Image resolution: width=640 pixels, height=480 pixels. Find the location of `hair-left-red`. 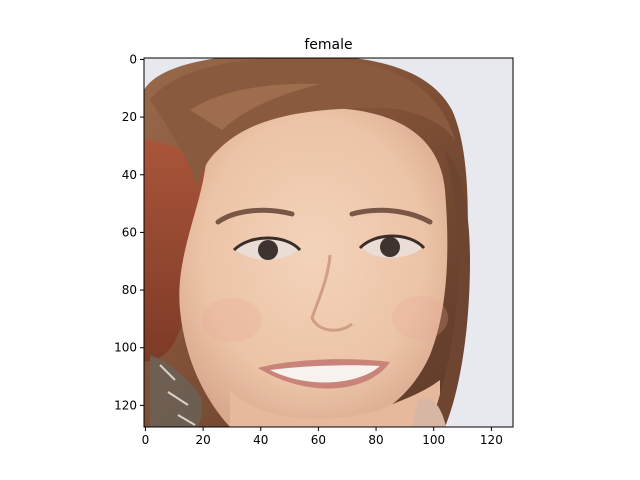

hair-left-red is located at coordinates (179, 251).